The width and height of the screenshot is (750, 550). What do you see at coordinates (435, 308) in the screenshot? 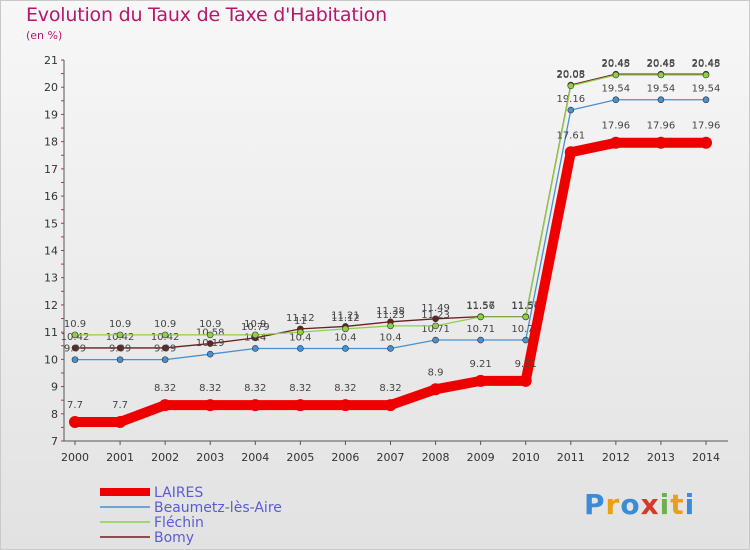
I see `data-label: 11.49` at bounding box center [435, 308].